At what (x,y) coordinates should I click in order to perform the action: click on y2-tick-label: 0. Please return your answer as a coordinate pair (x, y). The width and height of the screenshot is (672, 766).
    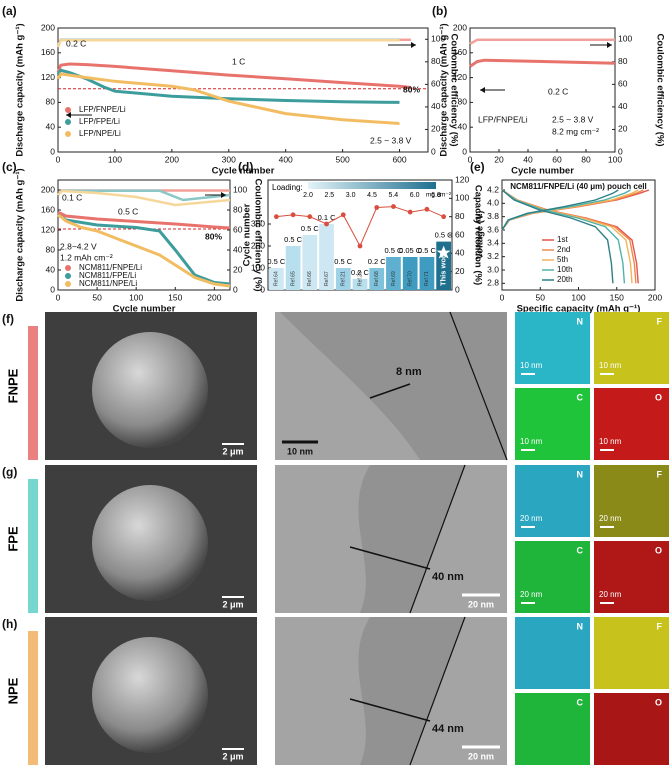
    Looking at the image, I should click on (433, 151).